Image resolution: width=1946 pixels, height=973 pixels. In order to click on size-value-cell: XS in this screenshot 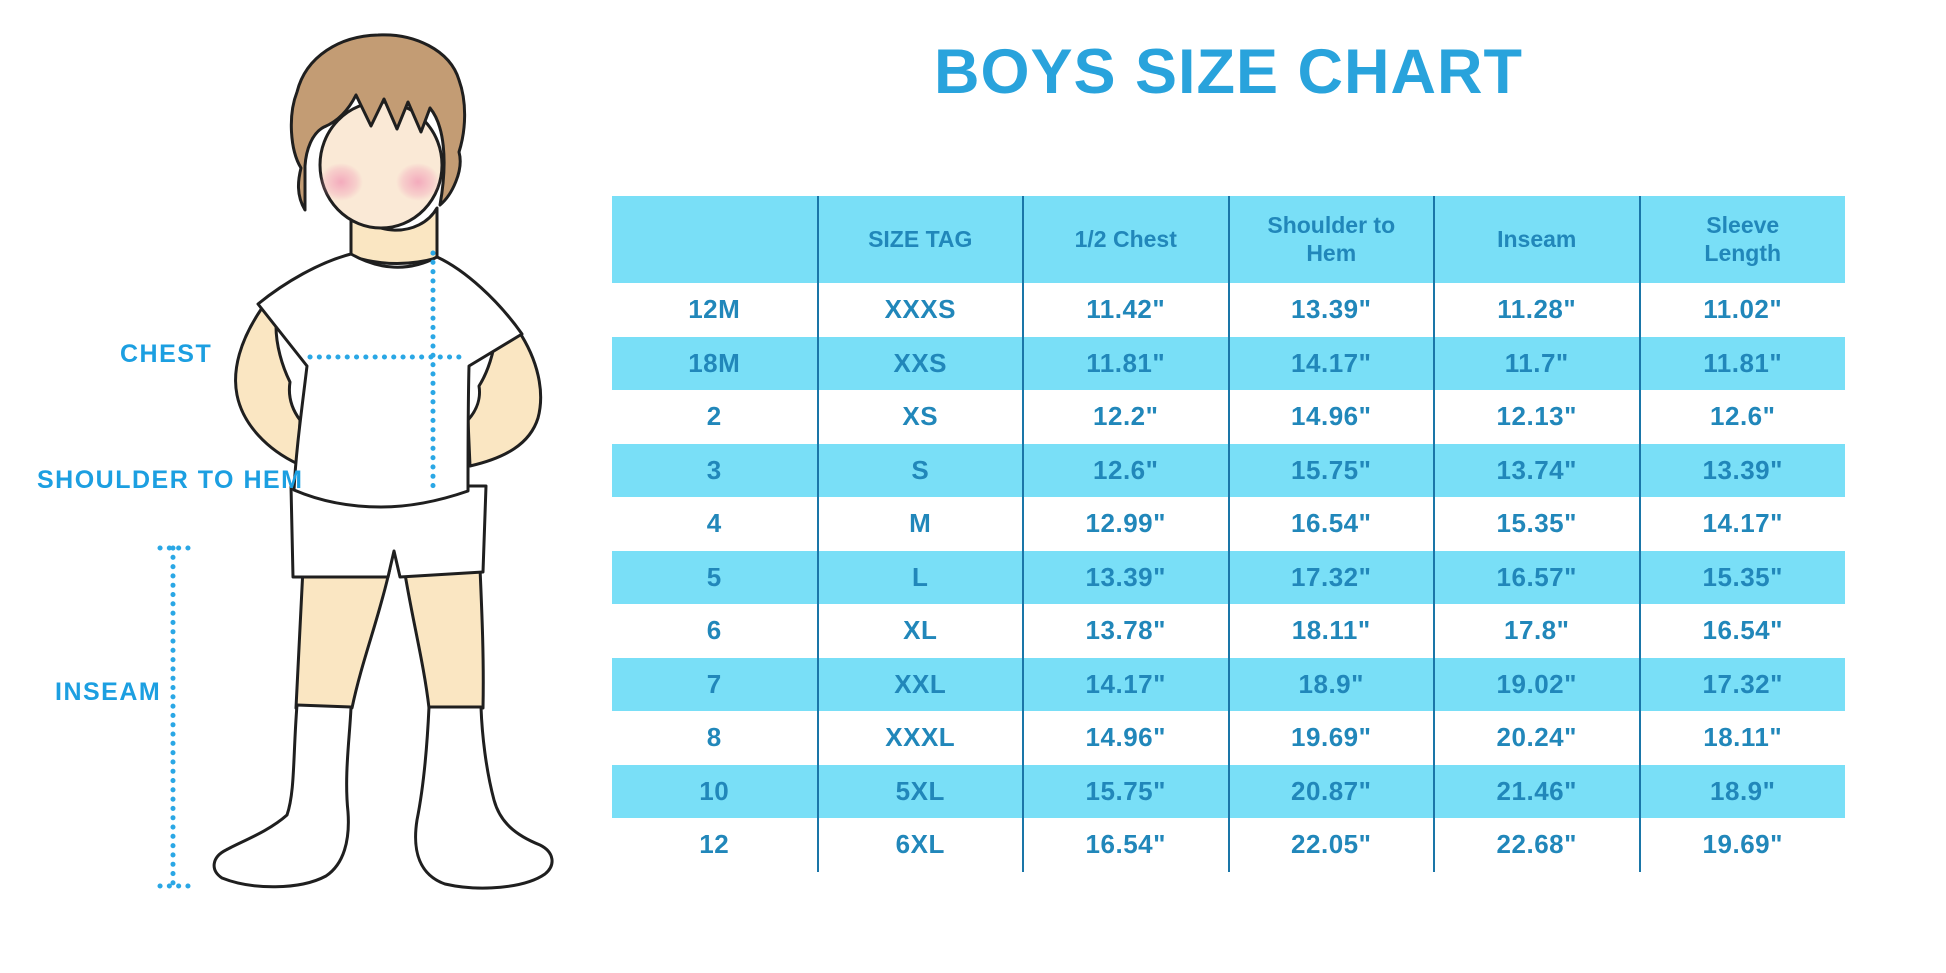, I will do `click(919, 417)`.